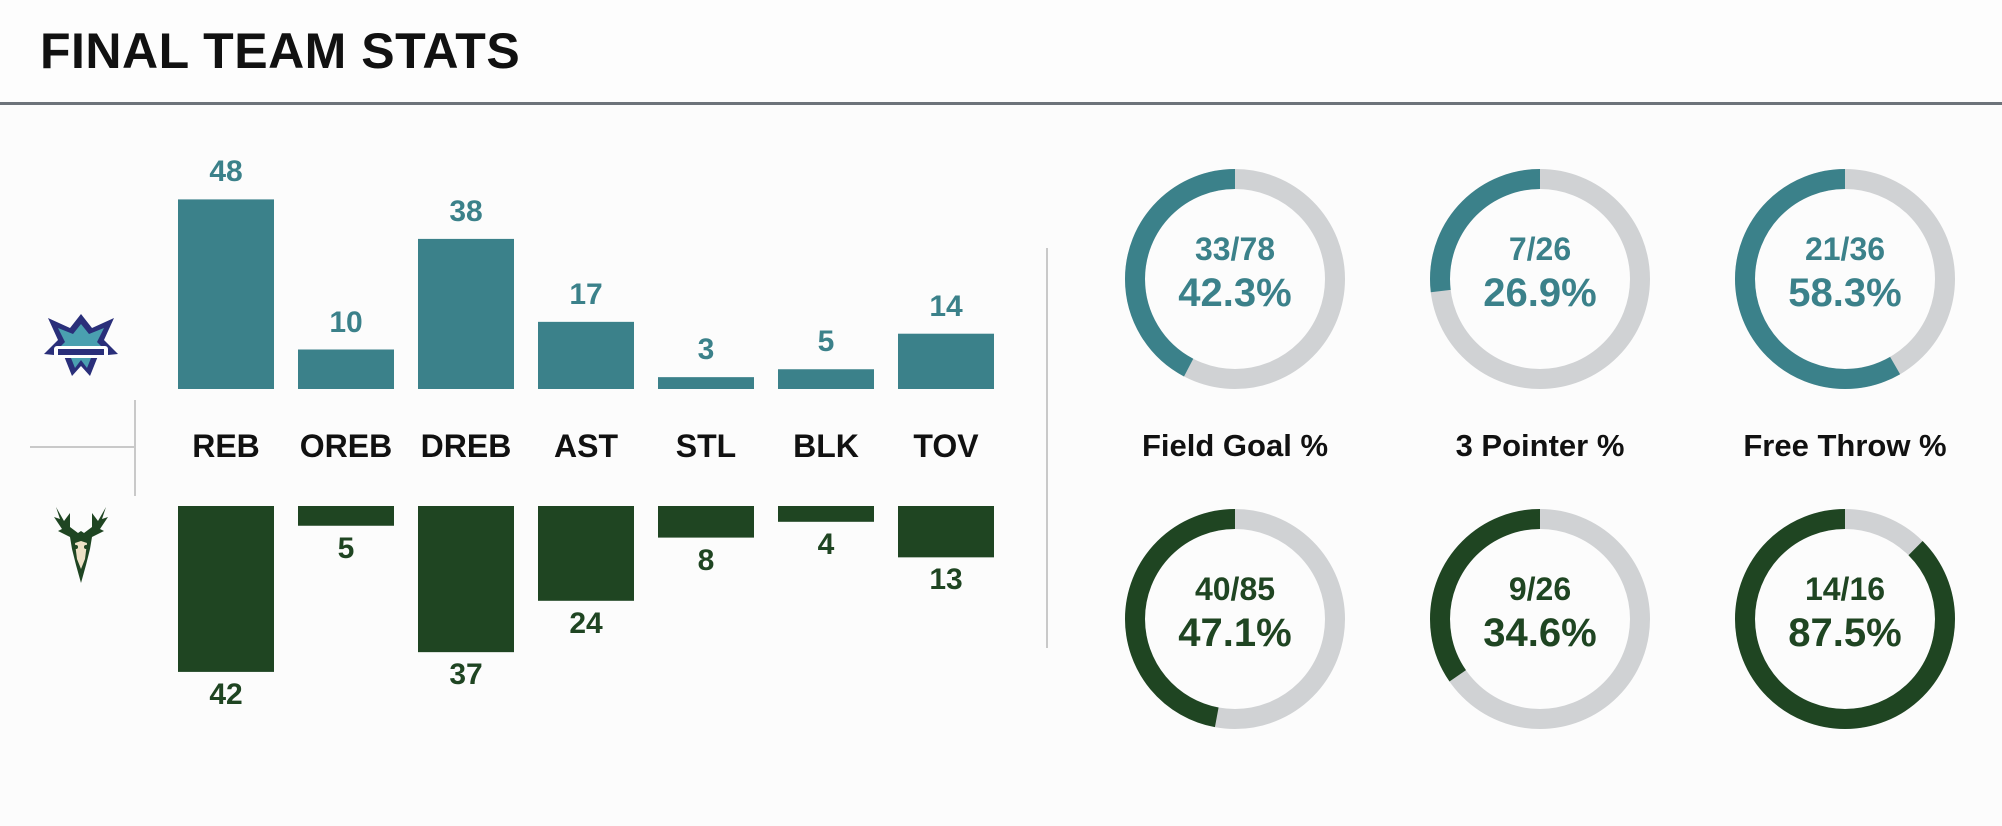  I want to click on top-value-blk: 5, so click(826, 342).